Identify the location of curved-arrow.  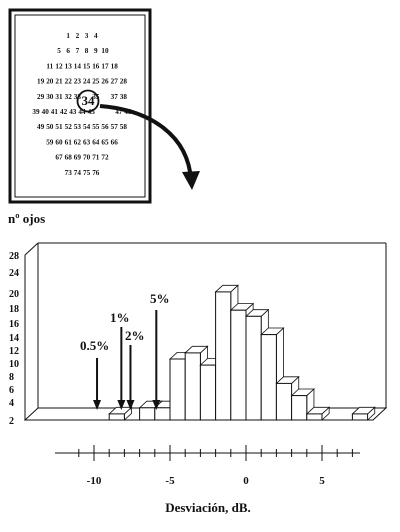
(146, 142).